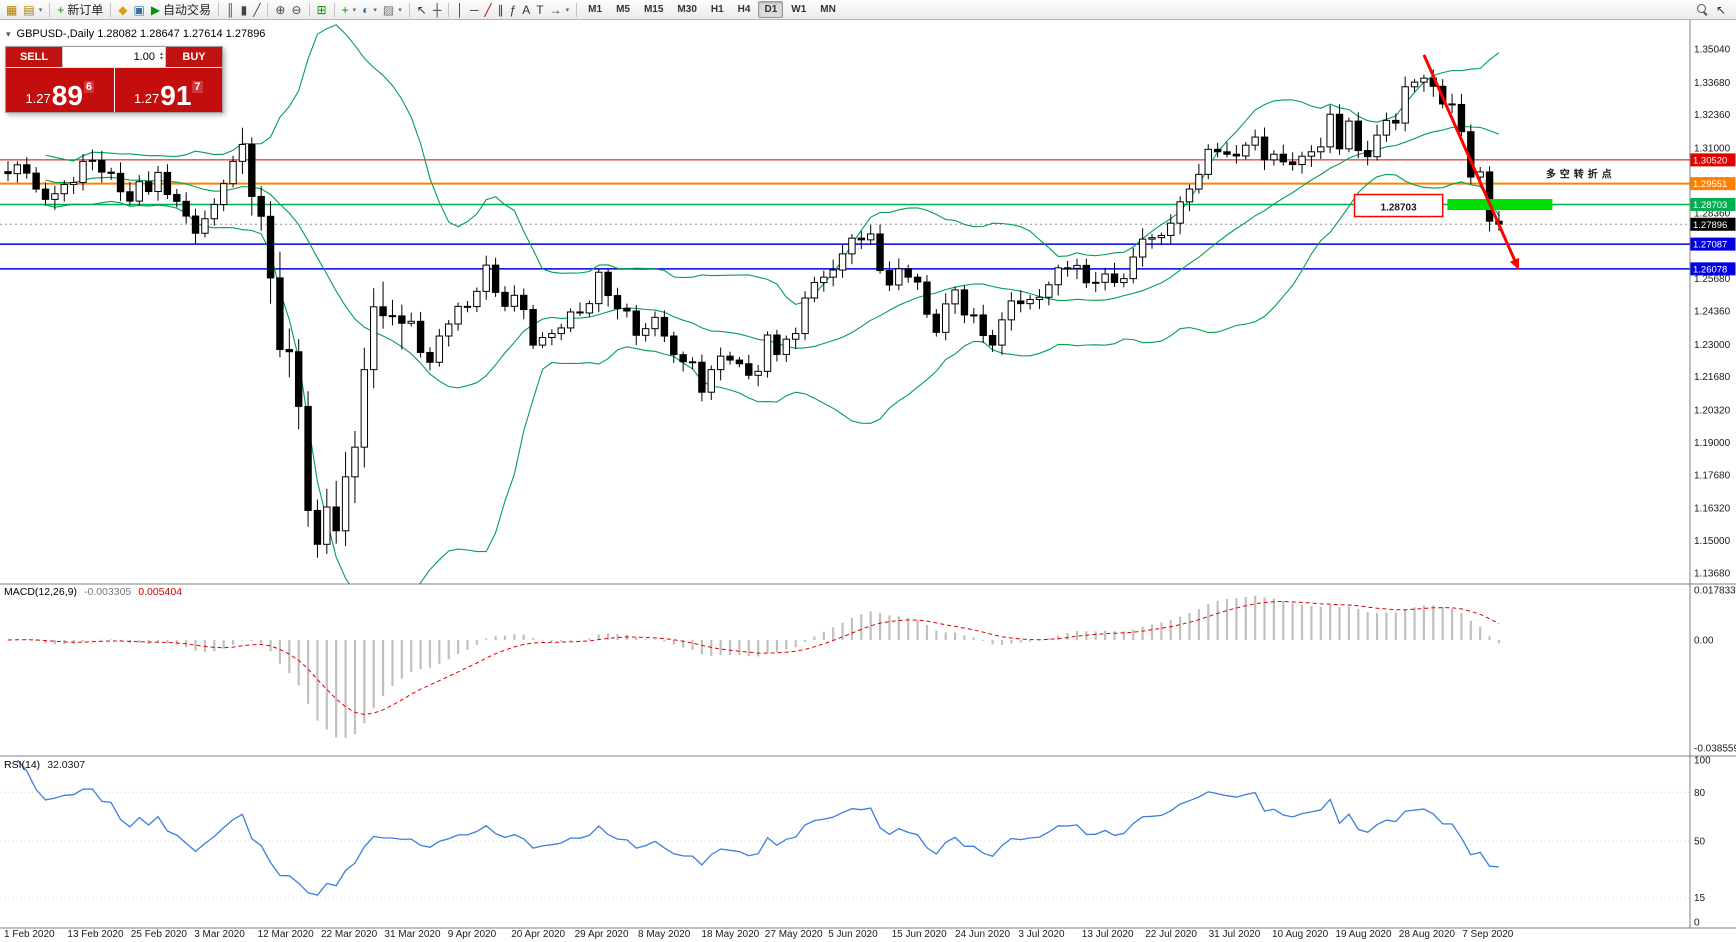 Image resolution: width=1736 pixels, height=942 pixels. I want to click on date-label: 15 Jun 2020, so click(919, 934).